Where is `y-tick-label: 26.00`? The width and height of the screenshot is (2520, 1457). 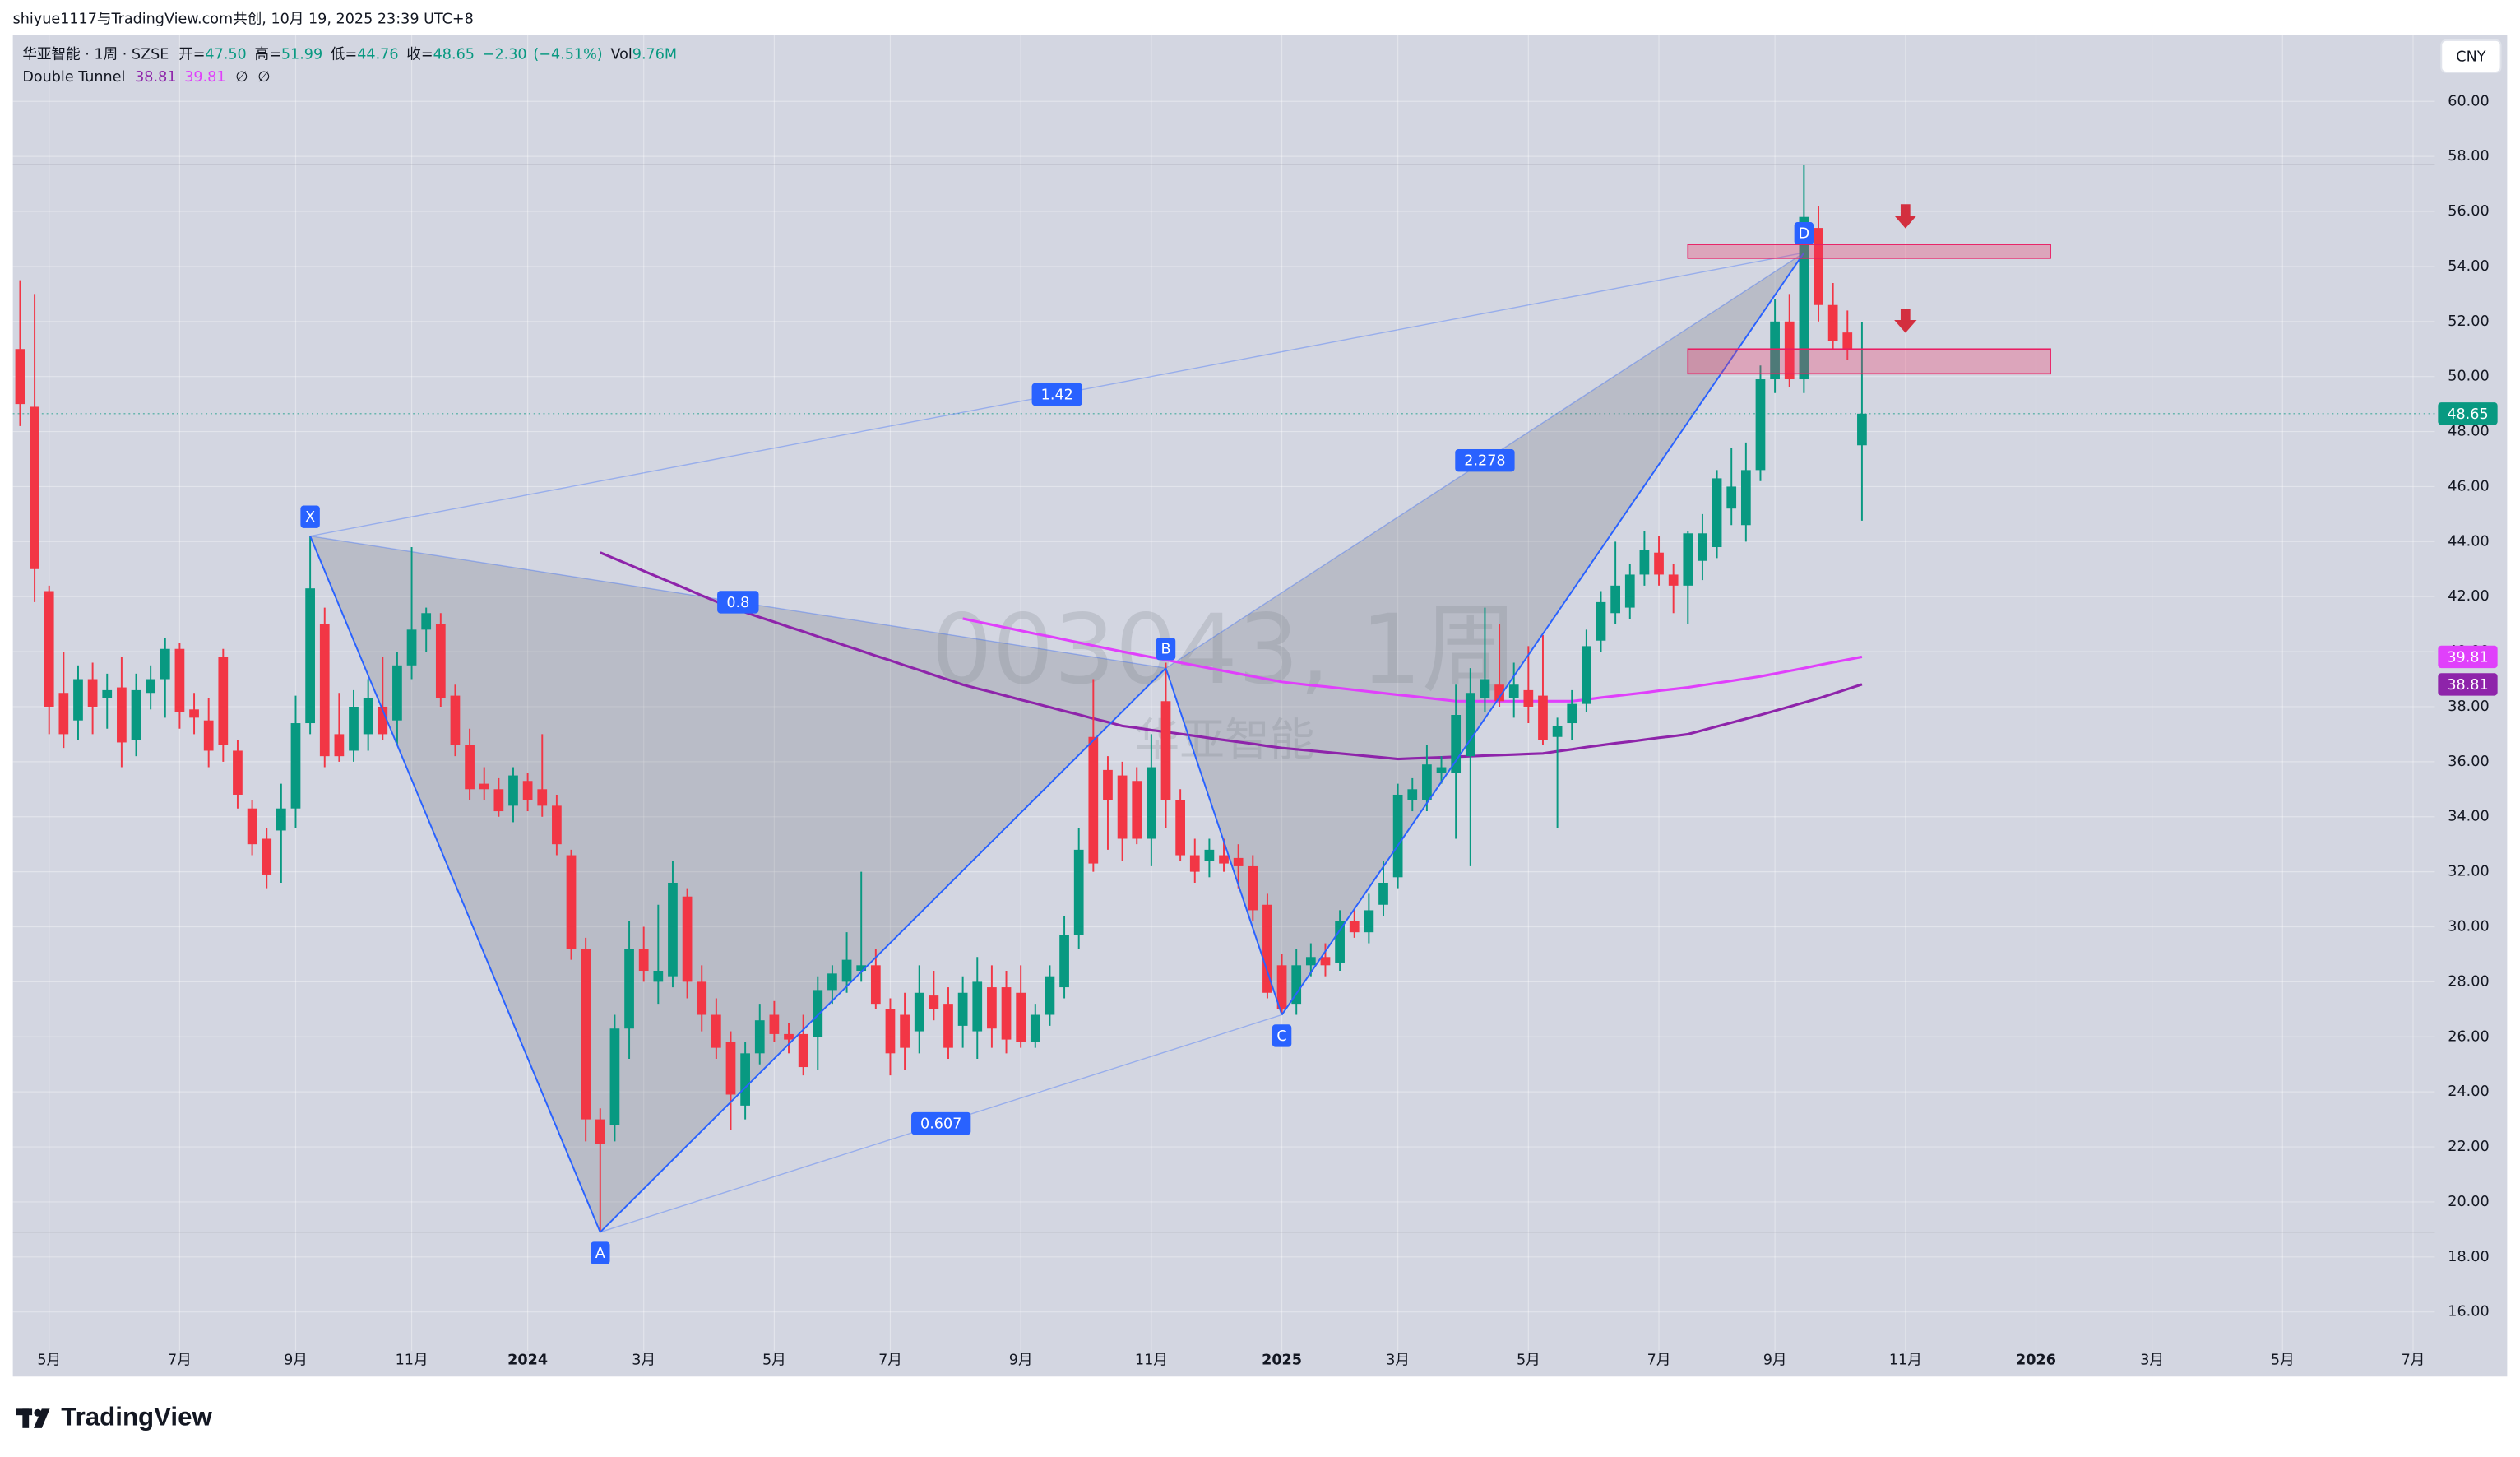 y-tick-label: 26.00 is located at coordinates (2468, 1036).